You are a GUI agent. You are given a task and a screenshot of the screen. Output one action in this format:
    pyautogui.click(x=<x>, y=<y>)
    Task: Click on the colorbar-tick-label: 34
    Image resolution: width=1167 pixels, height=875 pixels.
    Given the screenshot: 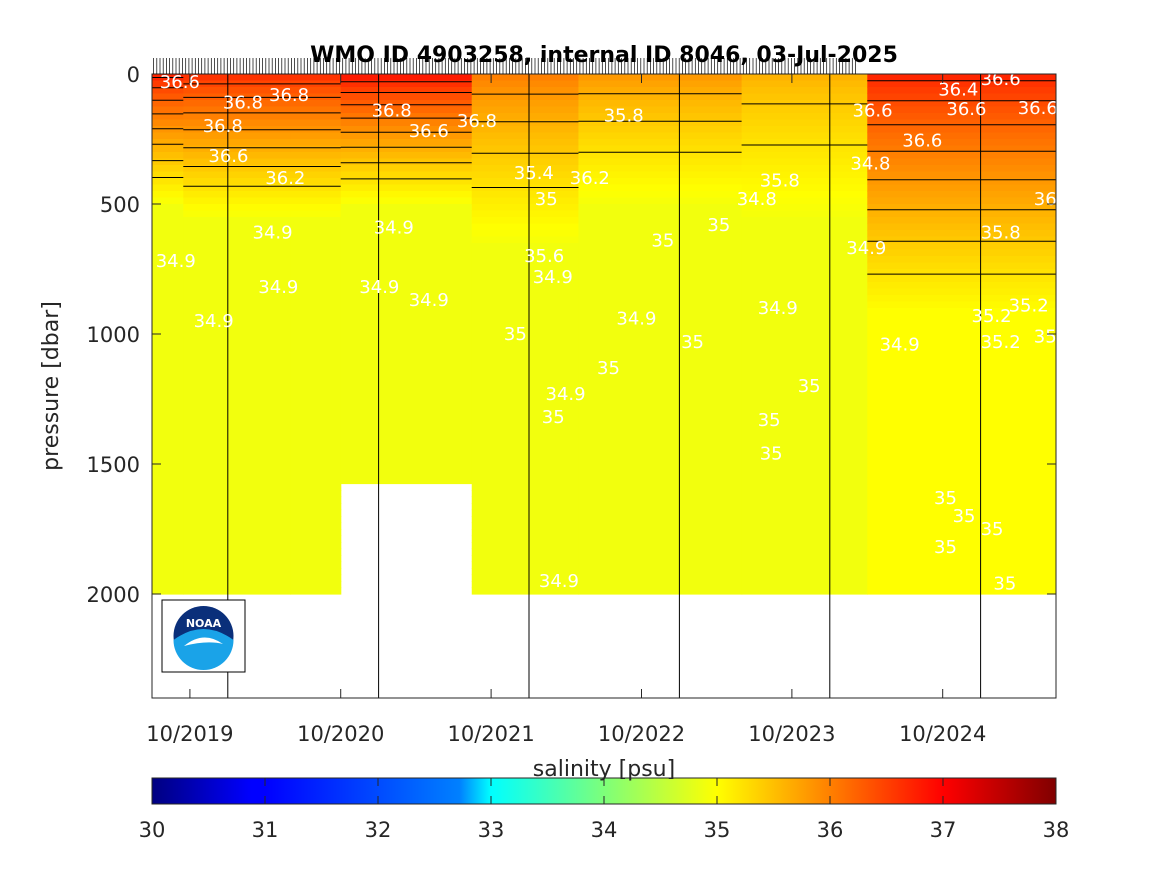 What is the action you would take?
    pyautogui.click(x=604, y=830)
    